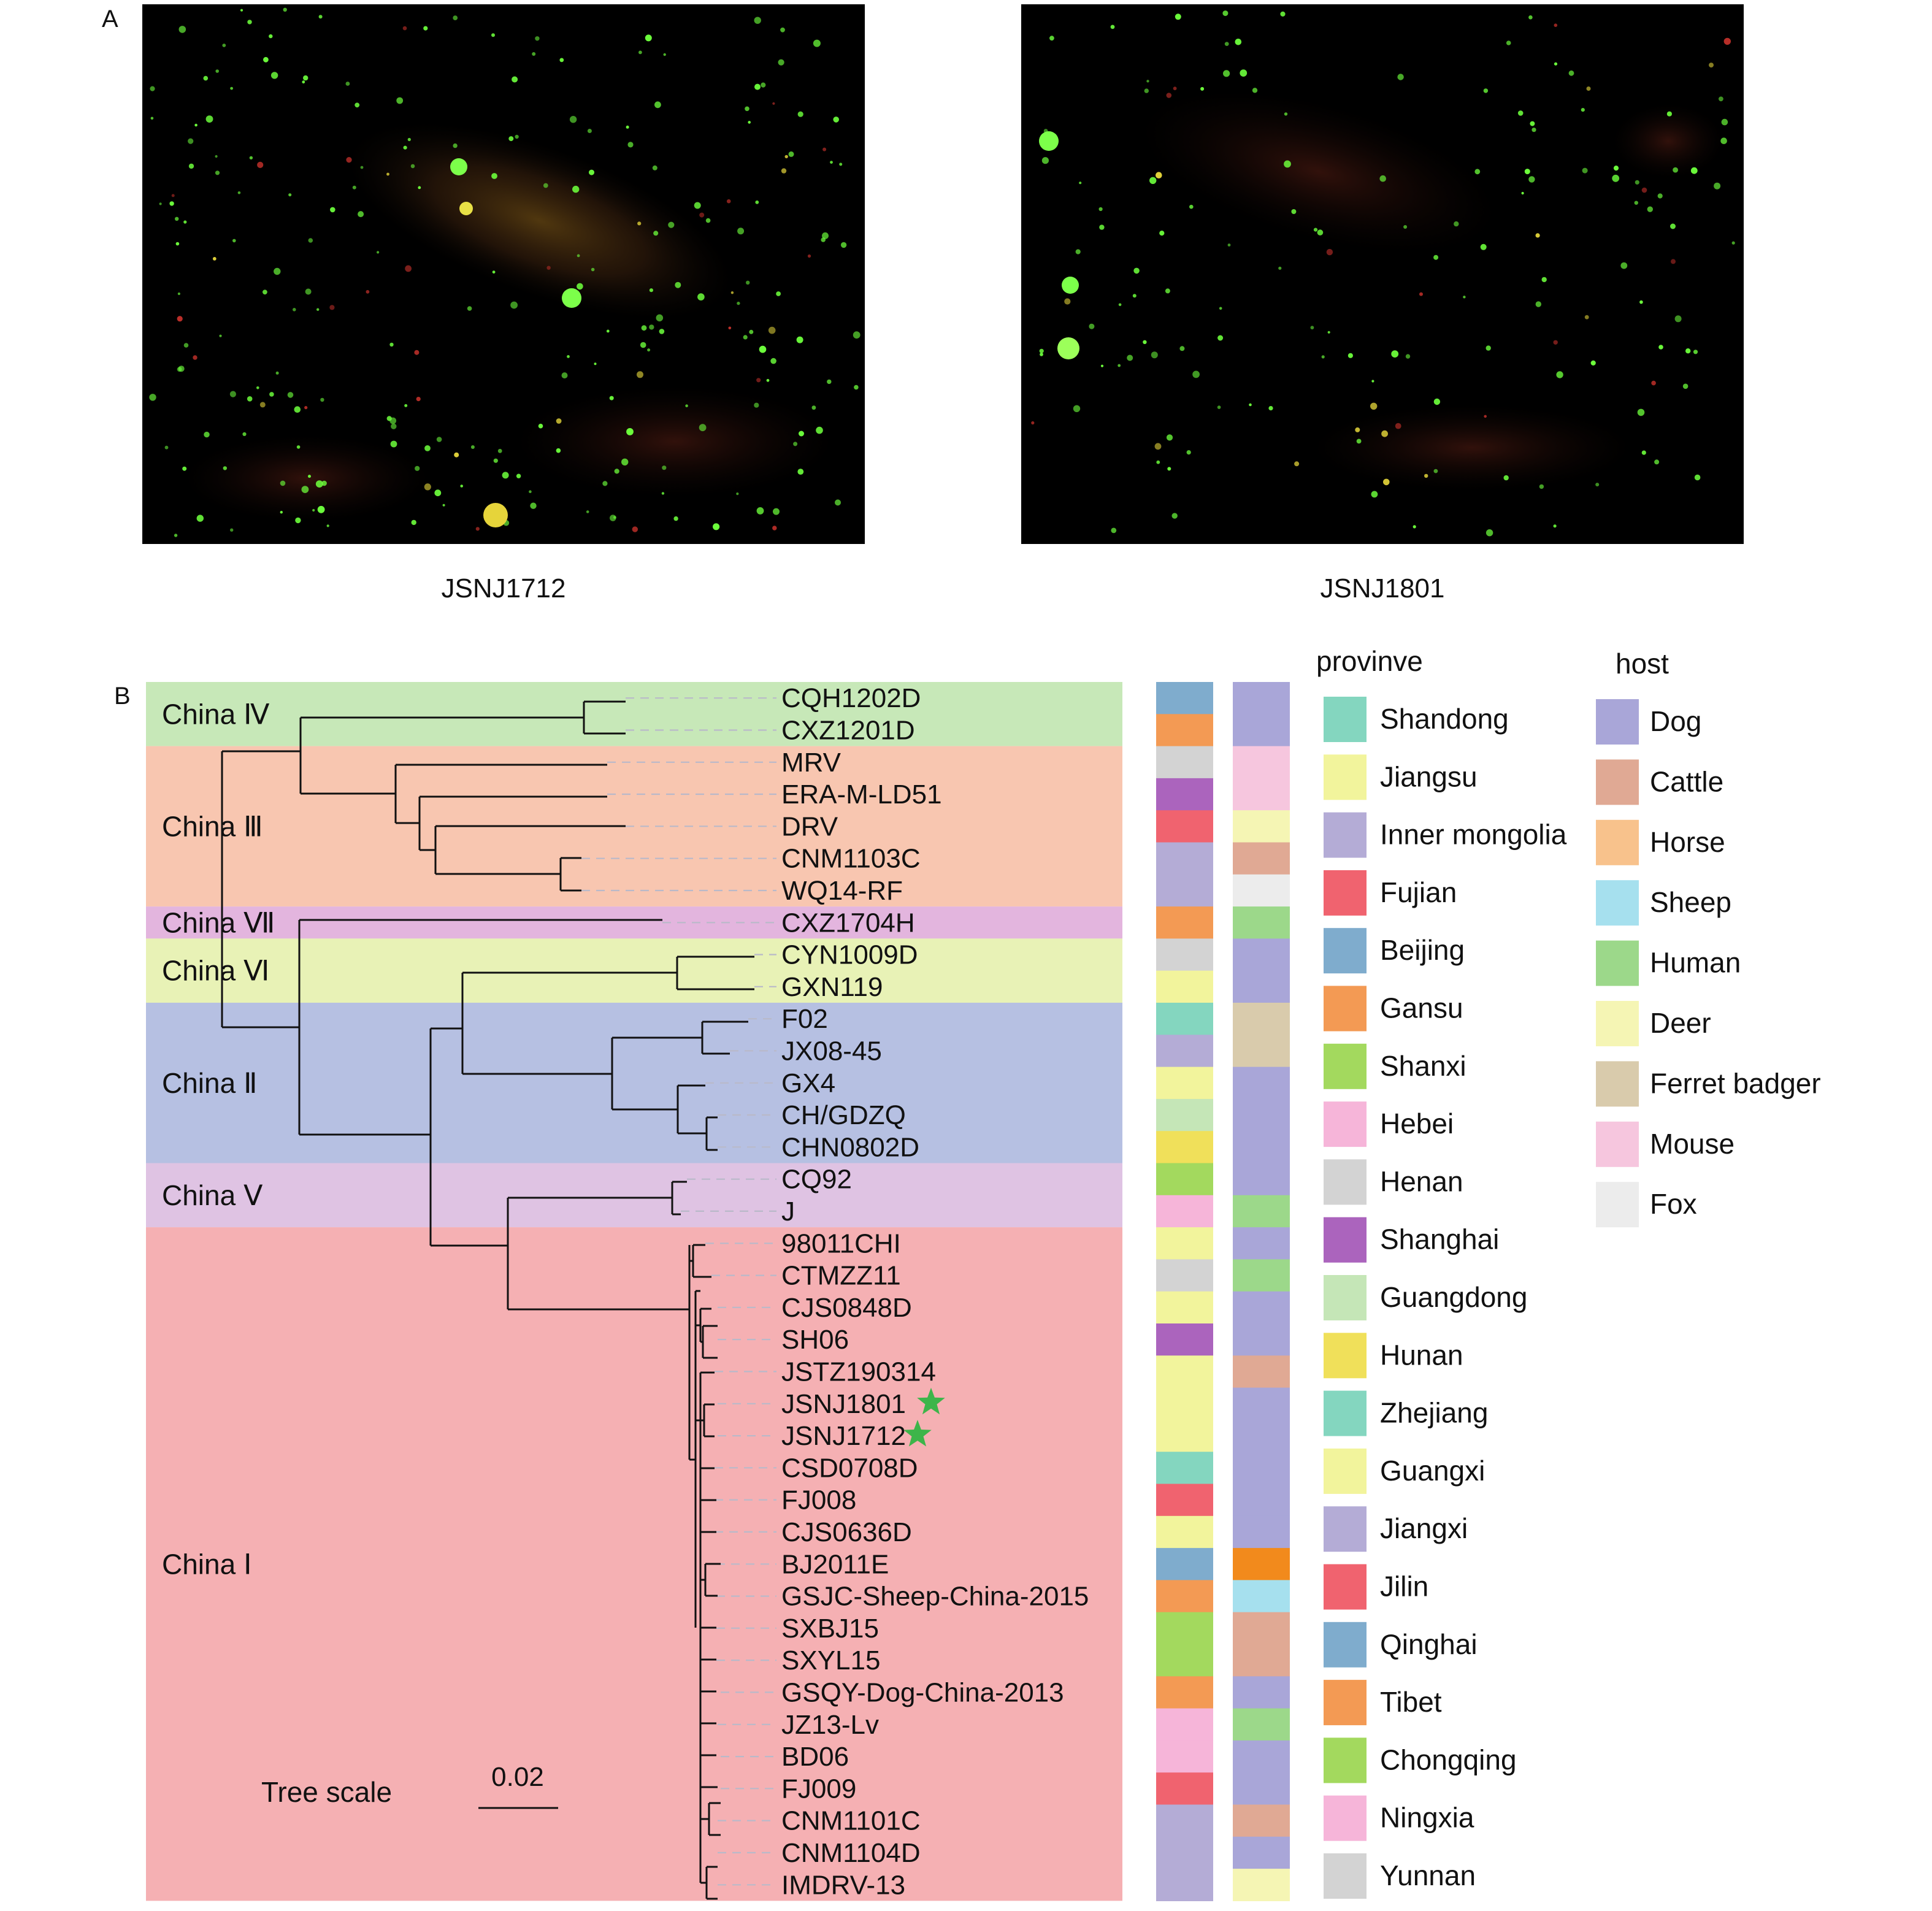  I want to click on host-strip, so click(1261, 1291).